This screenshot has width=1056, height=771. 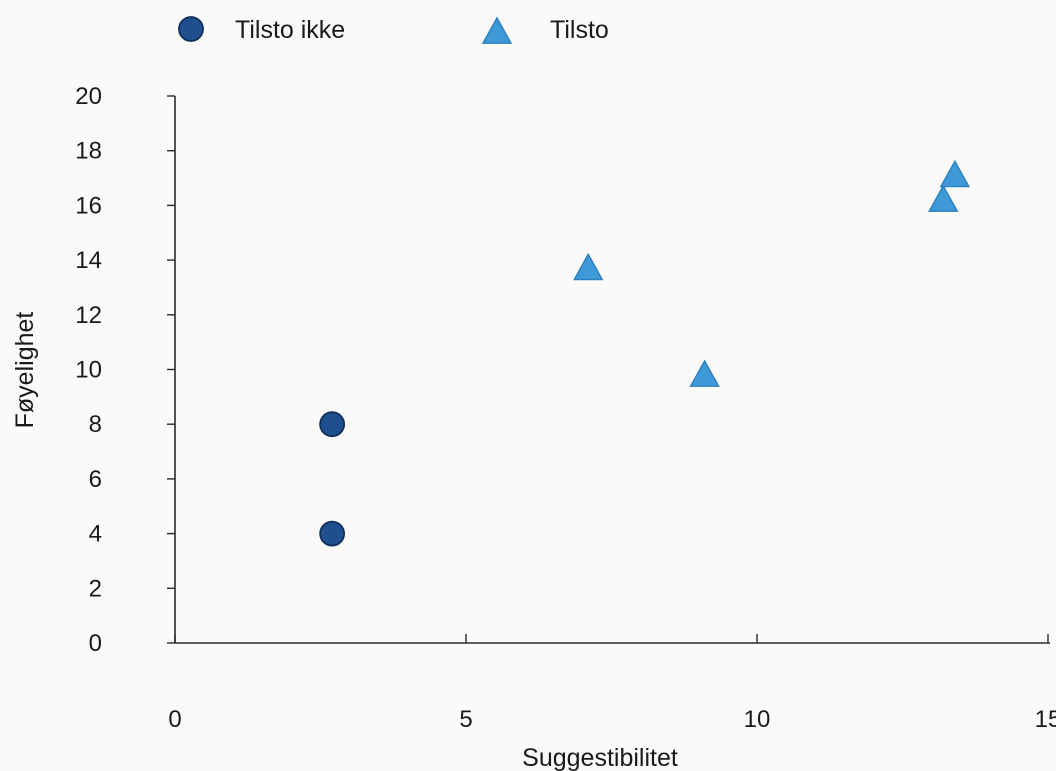 I want to click on legend-marker-triangle, so click(x=497, y=30).